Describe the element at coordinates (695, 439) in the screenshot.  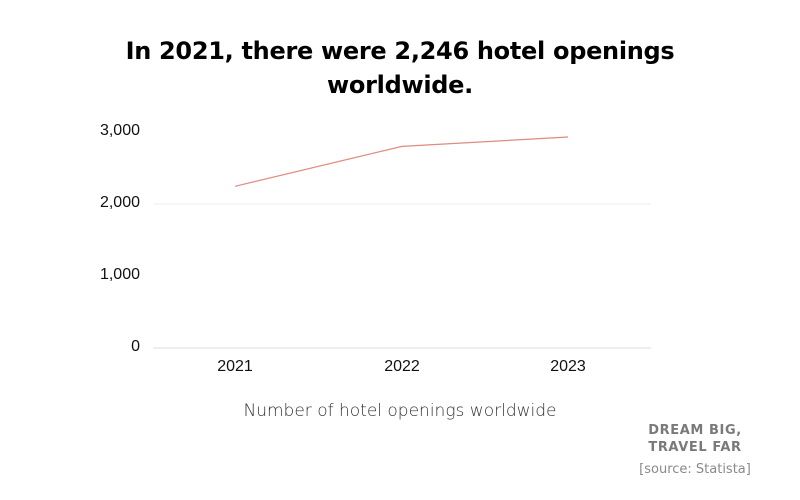
I see `brand-tagline: DREAM BIG, TRAVEL FAR` at that location.